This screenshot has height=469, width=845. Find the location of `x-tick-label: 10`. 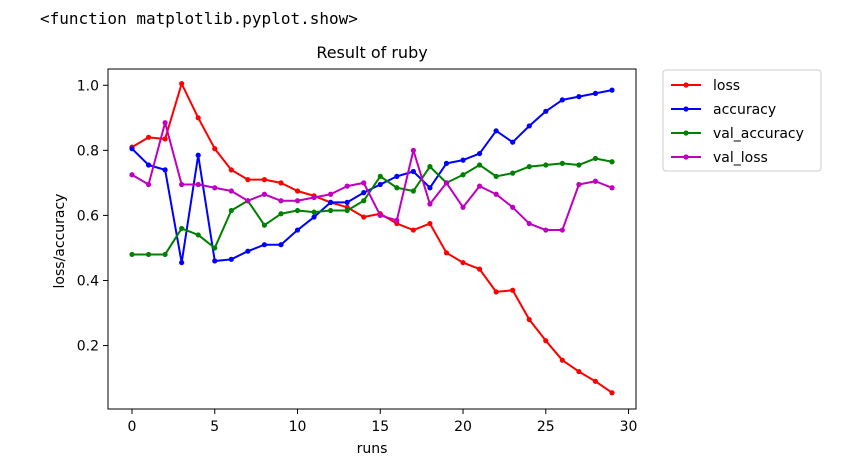

x-tick-label: 10 is located at coordinates (298, 427).